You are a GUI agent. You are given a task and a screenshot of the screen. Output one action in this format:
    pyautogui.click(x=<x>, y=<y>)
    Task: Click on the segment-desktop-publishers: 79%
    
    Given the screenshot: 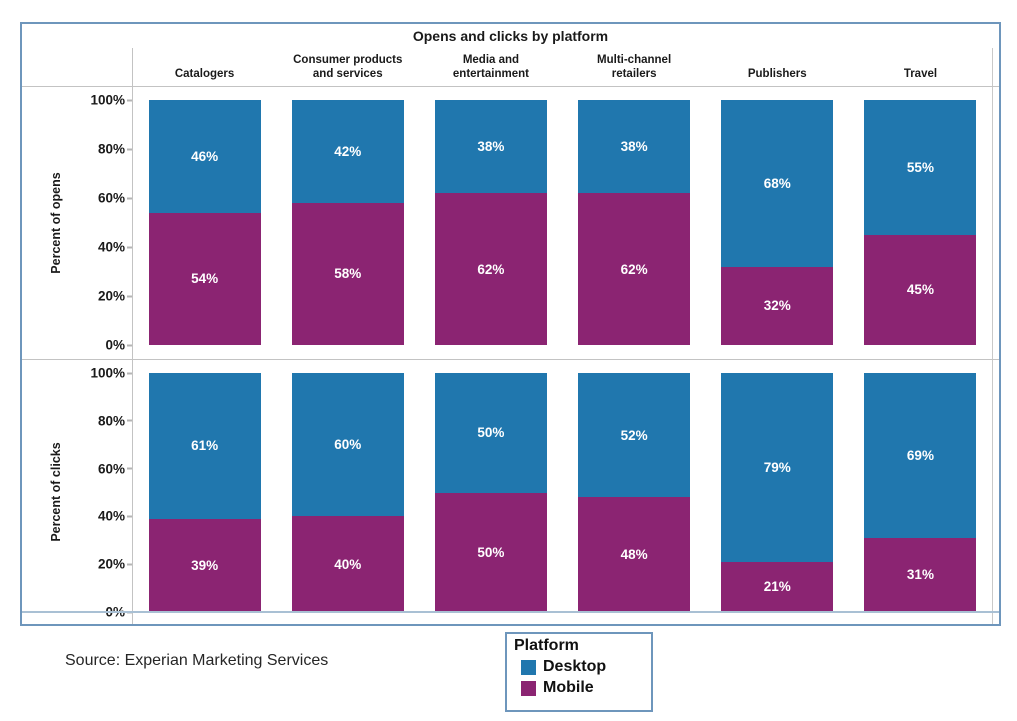 What is the action you would take?
    pyautogui.click(x=777, y=467)
    